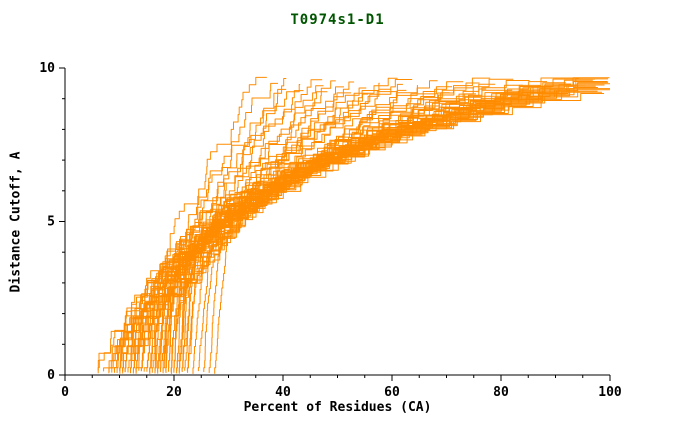 This screenshot has width=680, height=440. What do you see at coordinates (501, 392) in the screenshot?
I see `x-tick-label: 80` at bounding box center [501, 392].